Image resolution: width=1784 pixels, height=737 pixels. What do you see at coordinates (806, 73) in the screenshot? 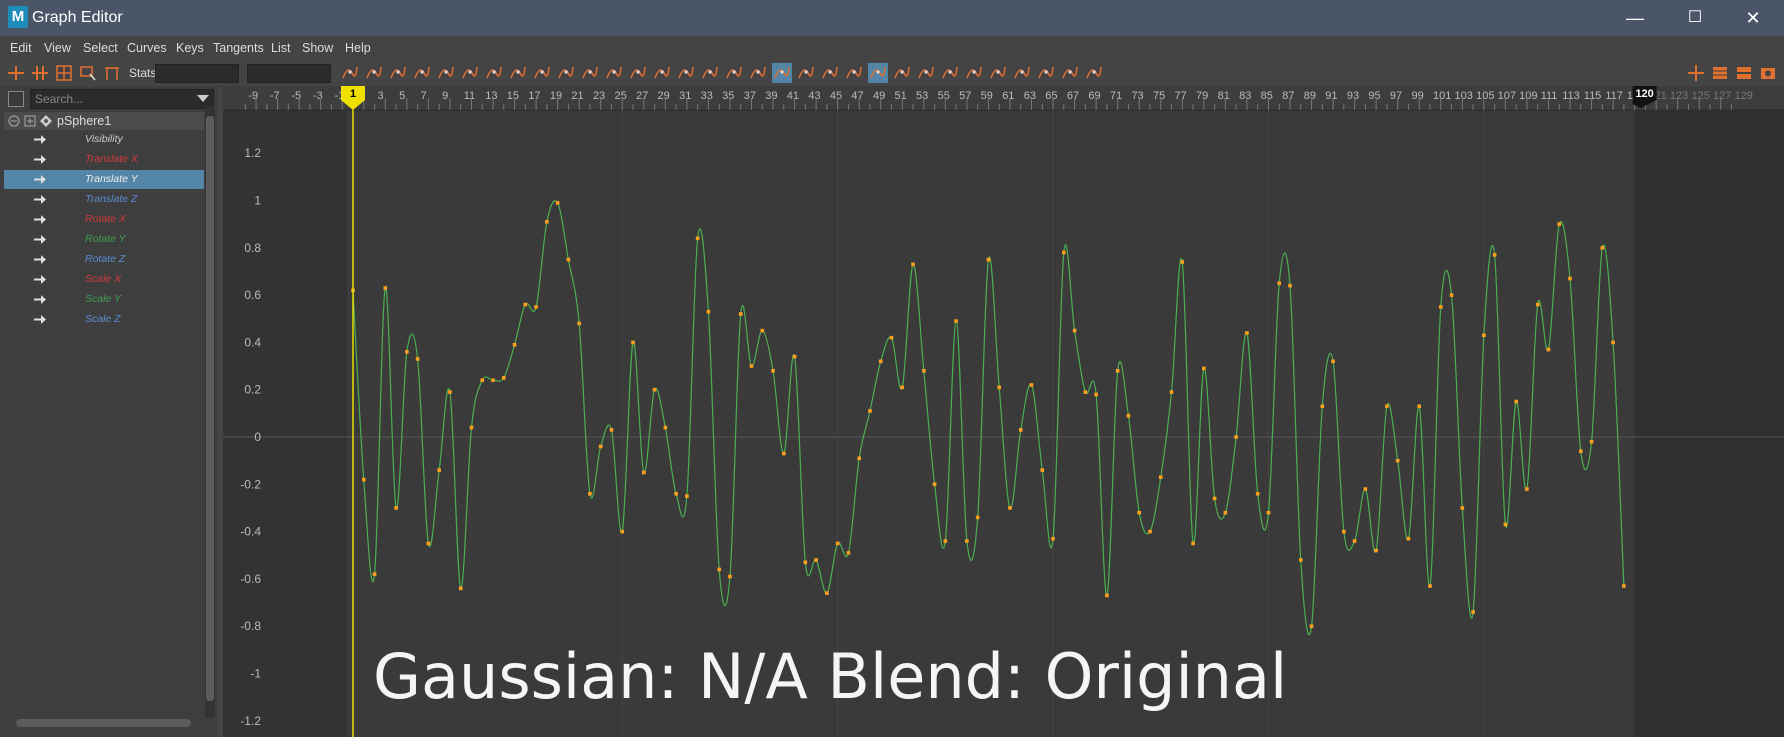
I see `key-stats-icon` at bounding box center [806, 73].